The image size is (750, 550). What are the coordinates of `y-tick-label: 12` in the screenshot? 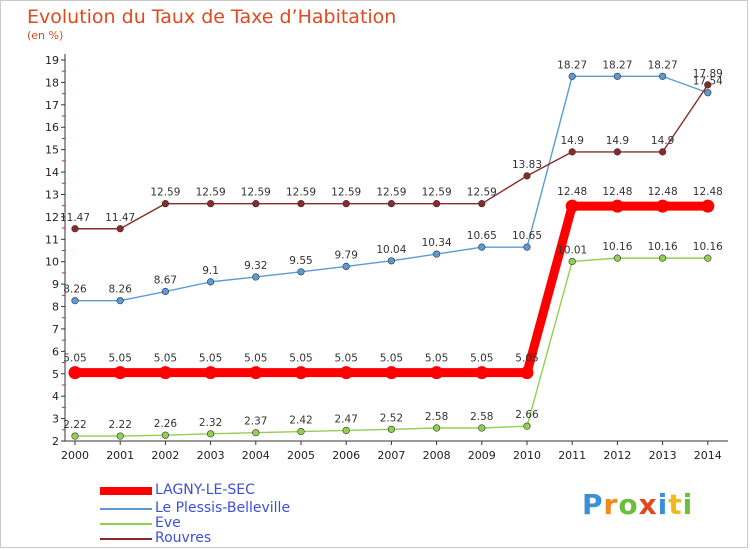 It's located at (52, 217).